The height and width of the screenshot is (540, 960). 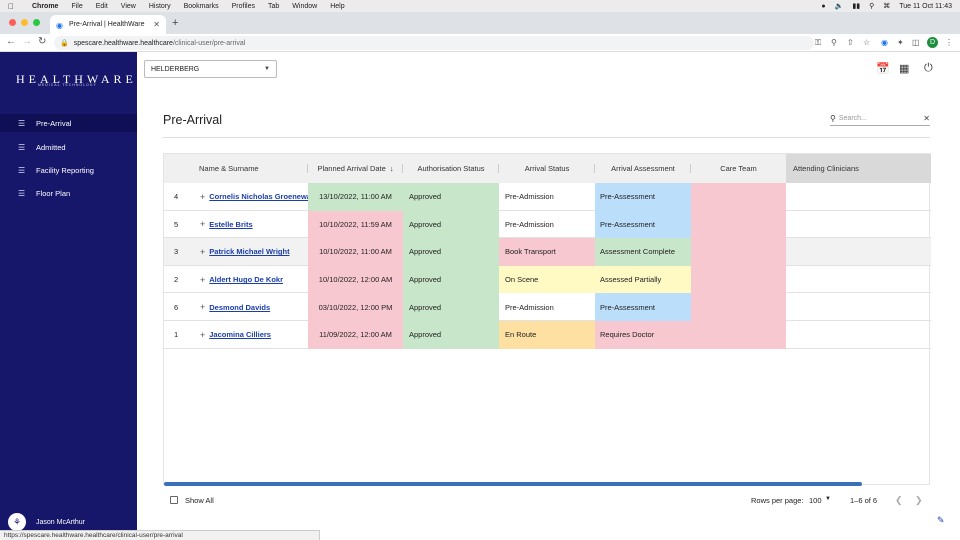 I want to click on row-index: 6, so click(x=176, y=307).